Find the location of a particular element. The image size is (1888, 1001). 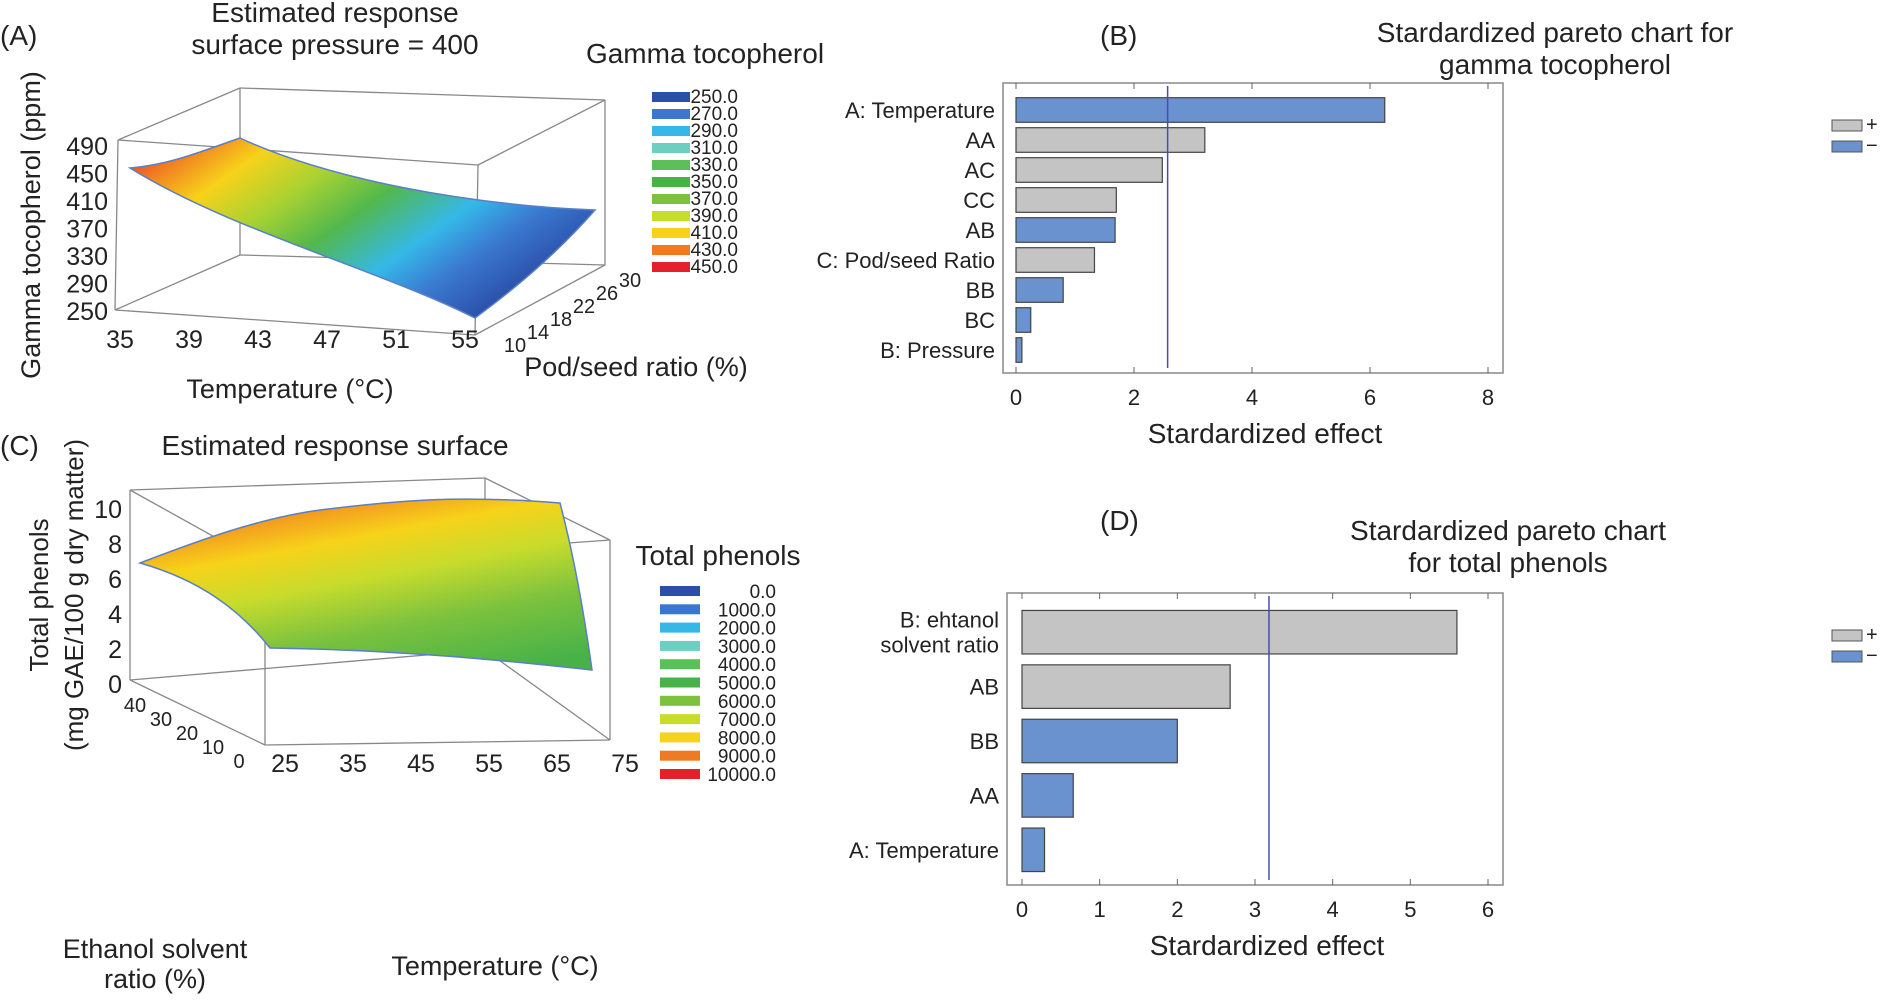

legend-swatch-d is located at coordinates (1847, 656).